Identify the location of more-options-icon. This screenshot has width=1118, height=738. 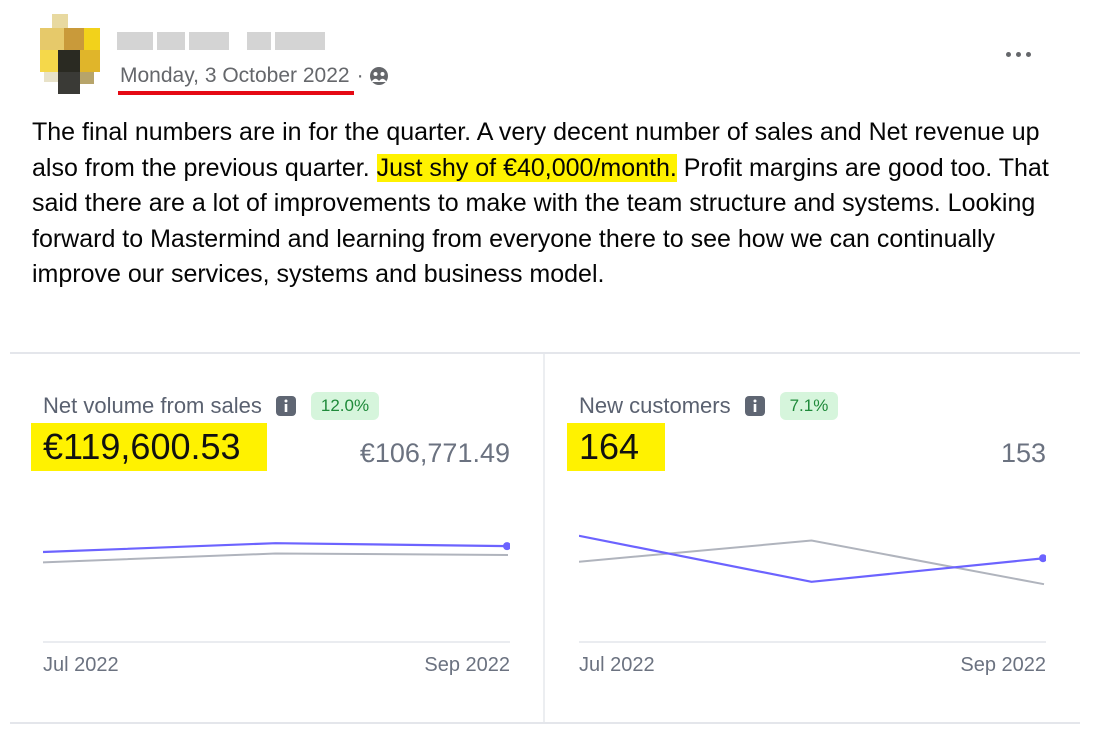
(1022, 54).